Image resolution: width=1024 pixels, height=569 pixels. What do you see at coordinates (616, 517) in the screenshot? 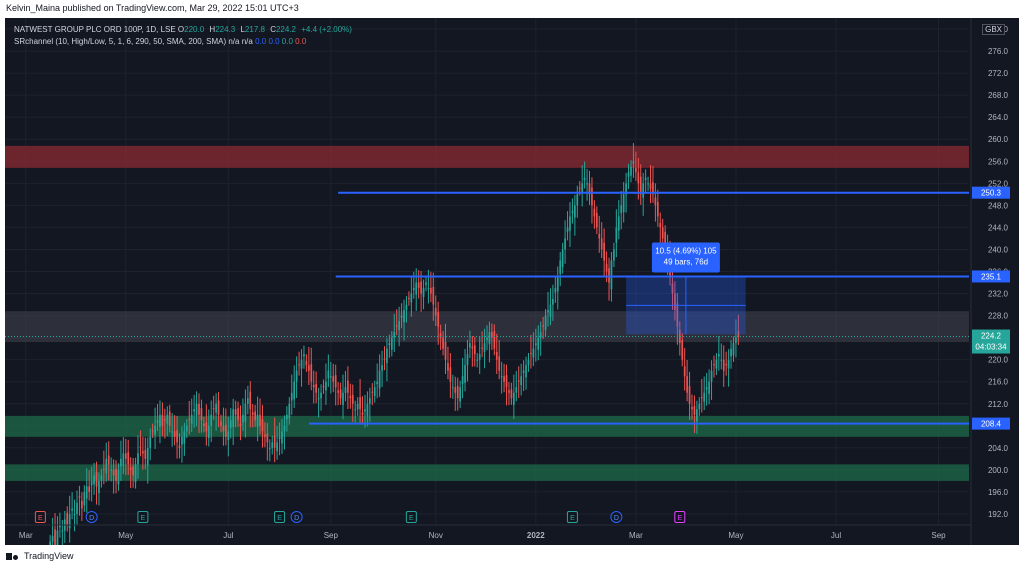
I see `event-marker-dividend` at bounding box center [616, 517].